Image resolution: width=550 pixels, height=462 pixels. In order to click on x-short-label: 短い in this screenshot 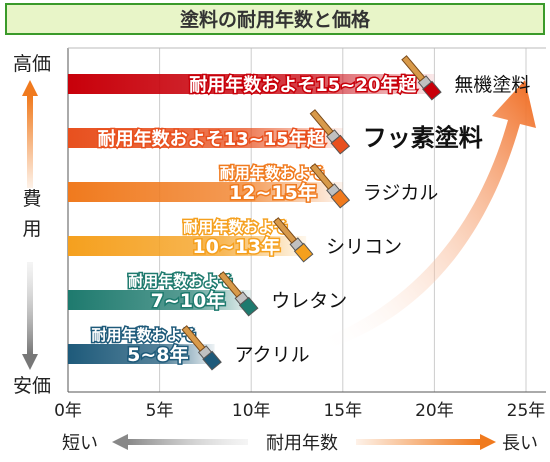, I will do `click(80, 443)`.